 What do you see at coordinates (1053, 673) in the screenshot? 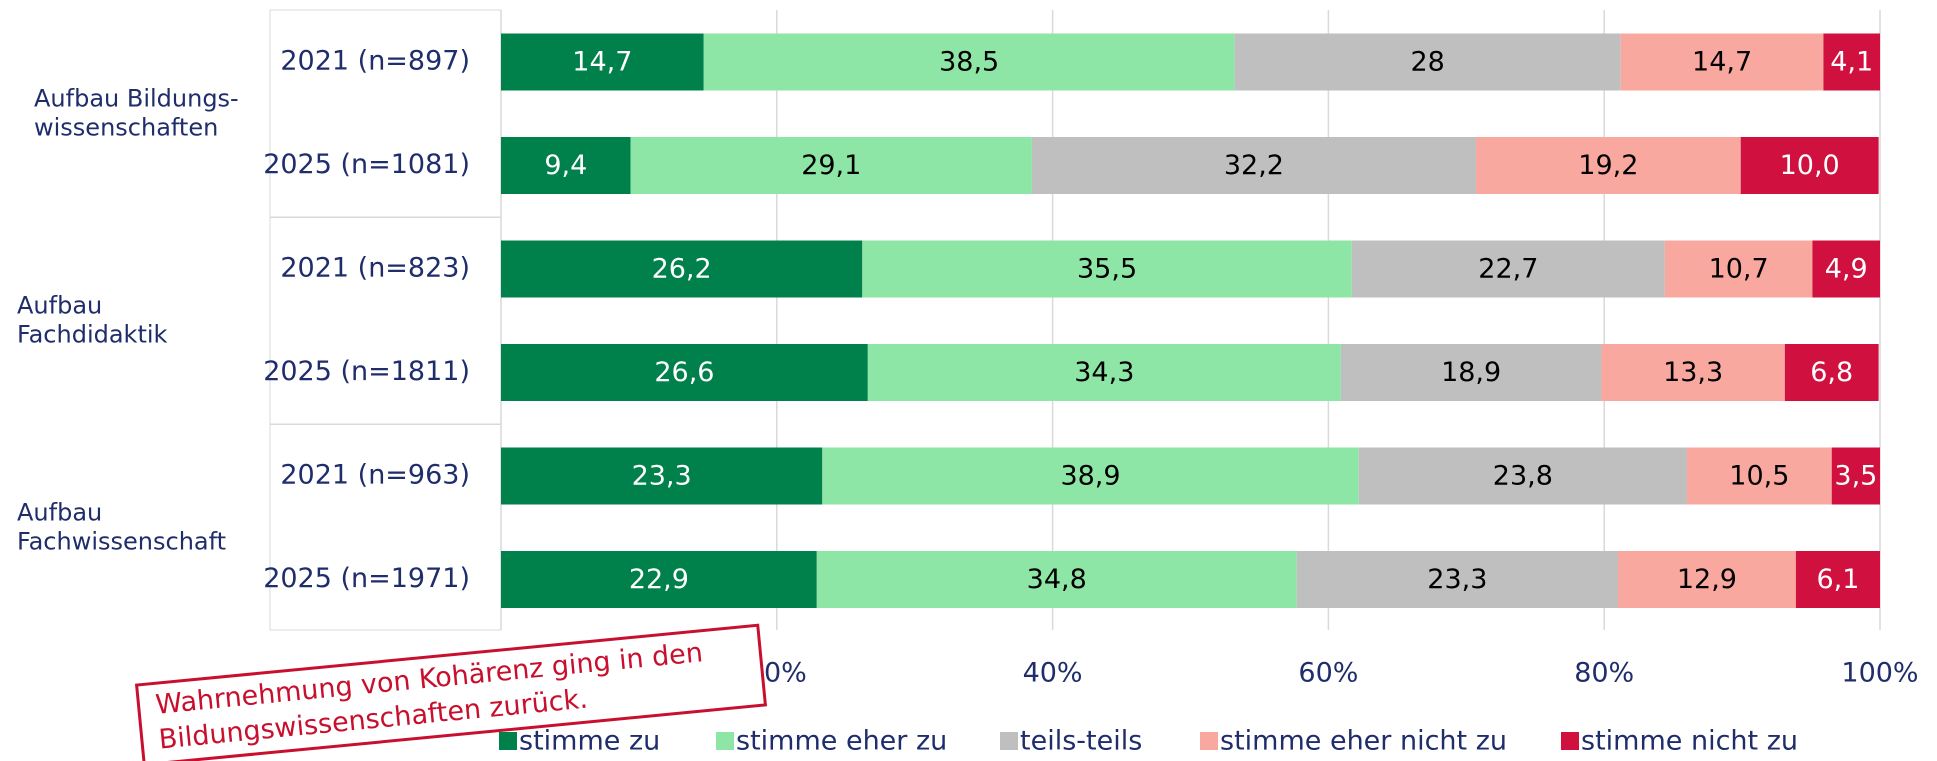
I see `x-tick-label: 40%` at bounding box center [1053, 673].